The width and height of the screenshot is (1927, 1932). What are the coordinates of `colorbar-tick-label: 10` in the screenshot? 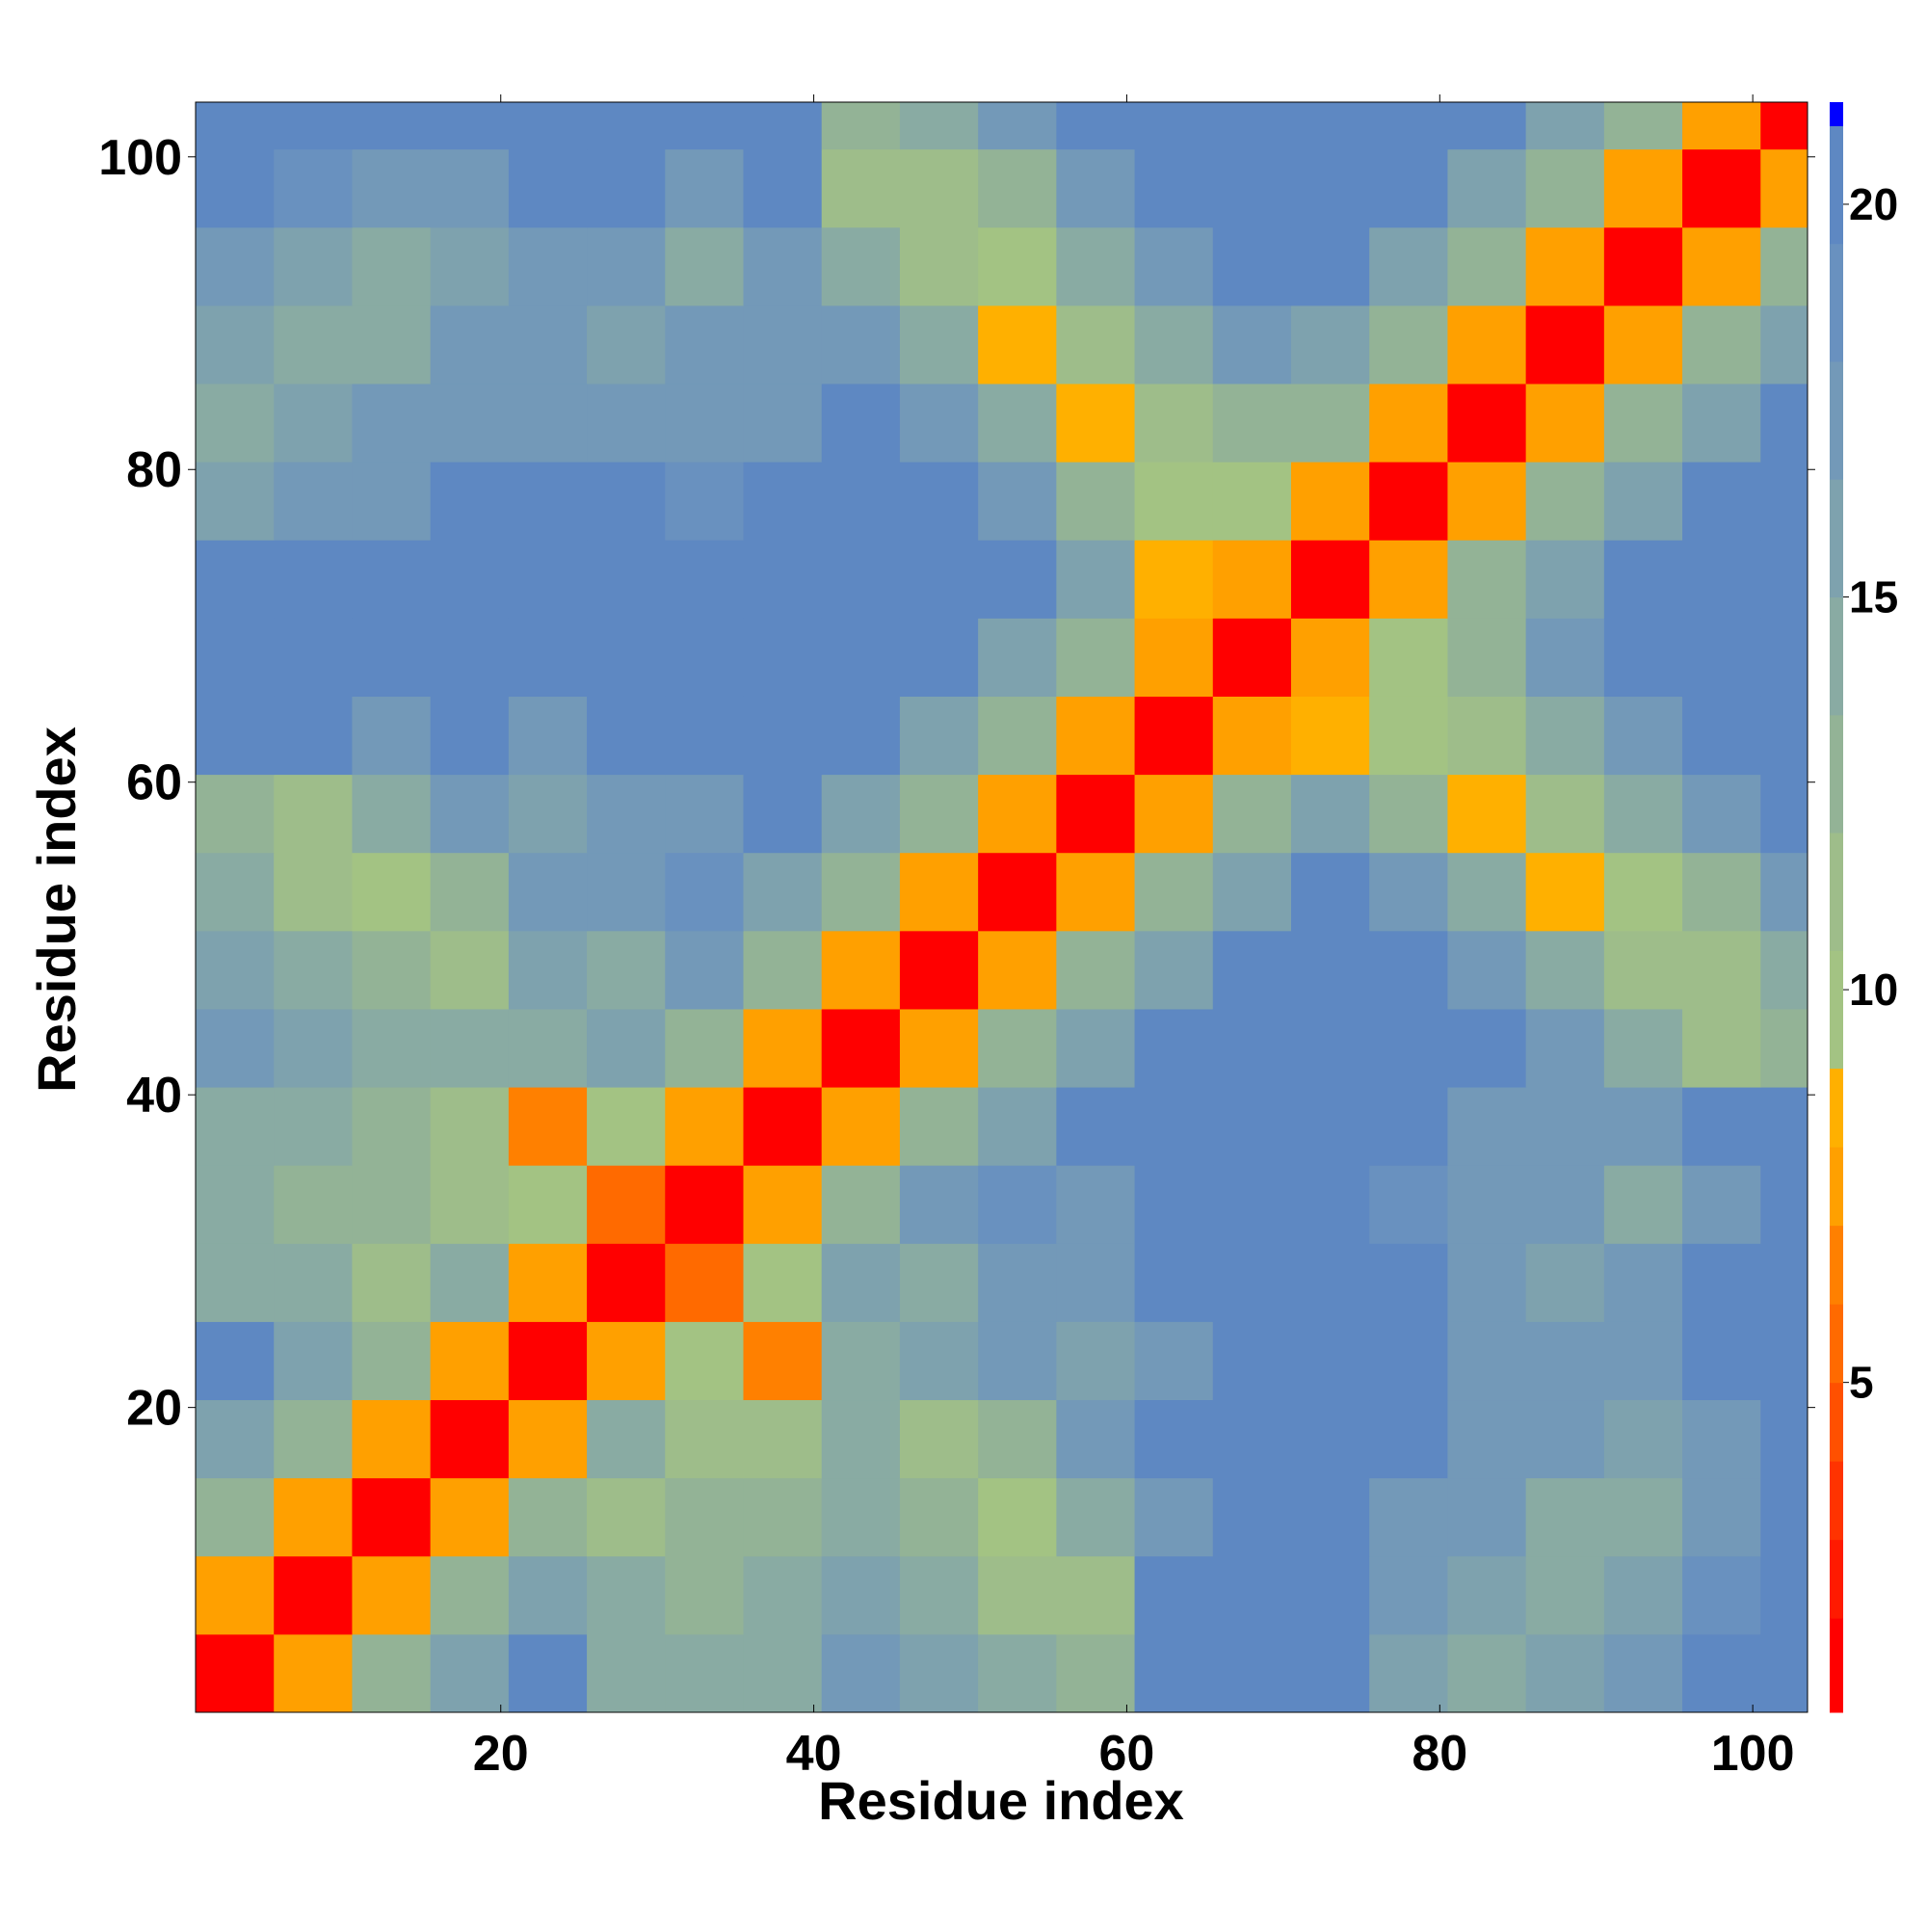 It's located at (1873, 990).